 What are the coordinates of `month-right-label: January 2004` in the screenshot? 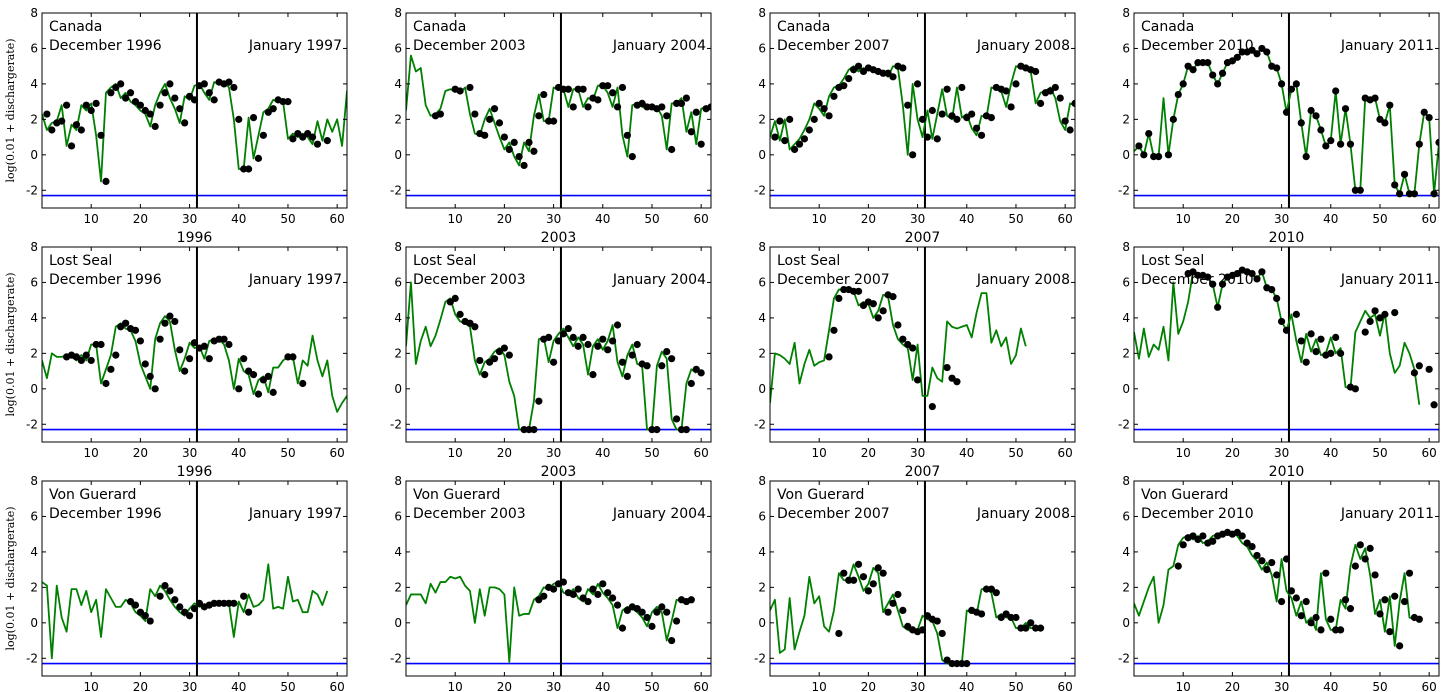 It's located at (659, 280).